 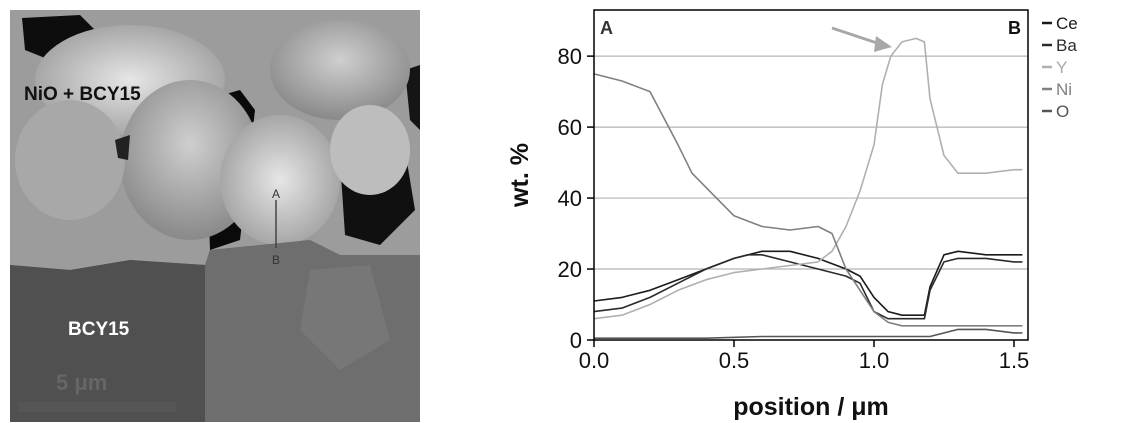 What do you see at coordinates (570, 198) in the screenshot?
I see `y-tick-label: 40` at bounding box center [570, 198].